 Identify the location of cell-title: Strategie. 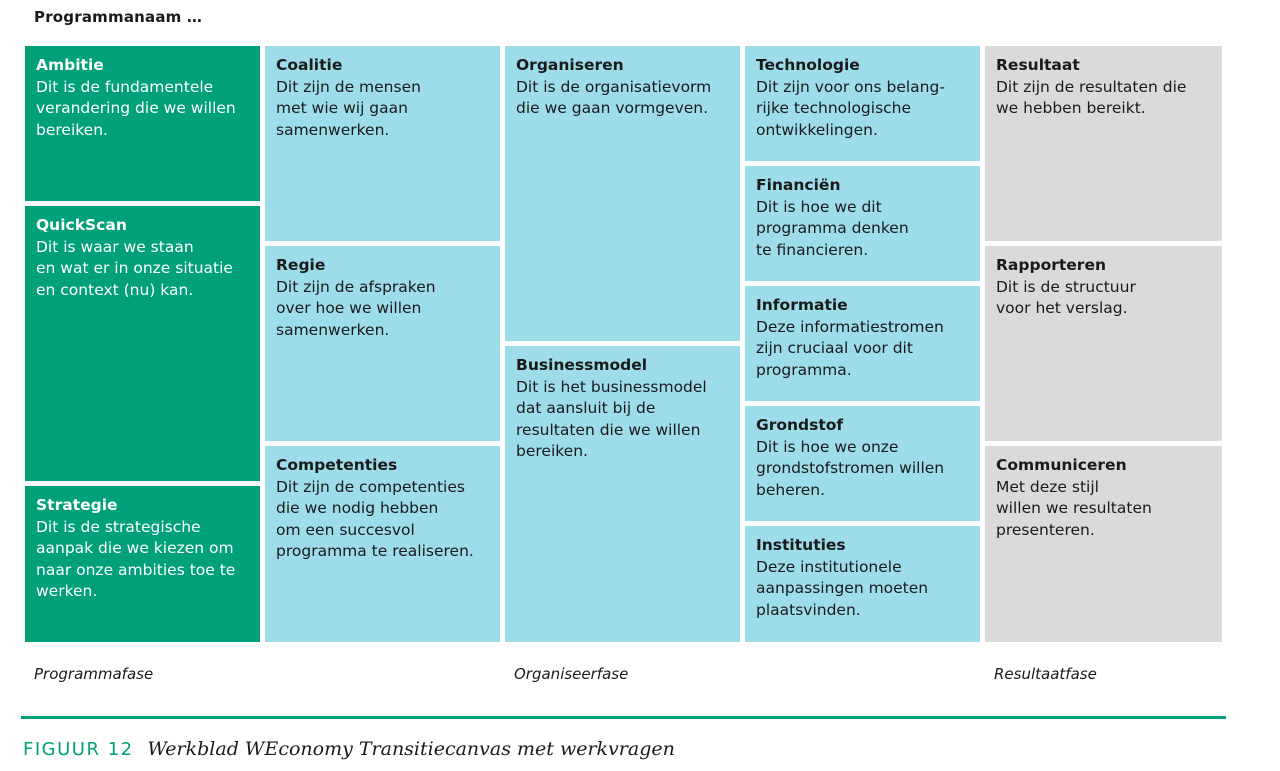
(77, 505).